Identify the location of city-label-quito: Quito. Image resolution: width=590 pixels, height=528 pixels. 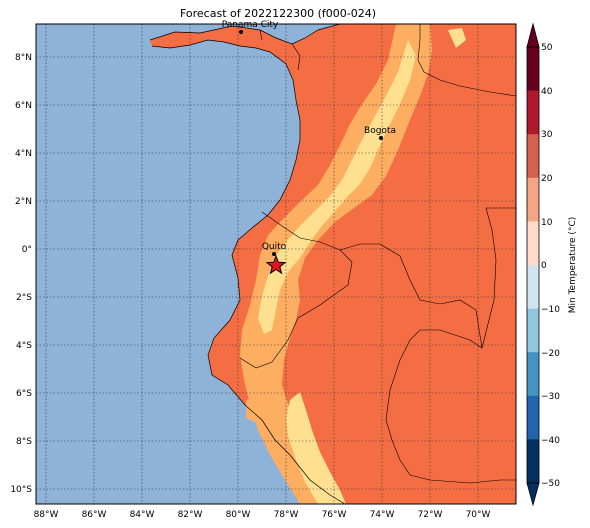
(274, 247).